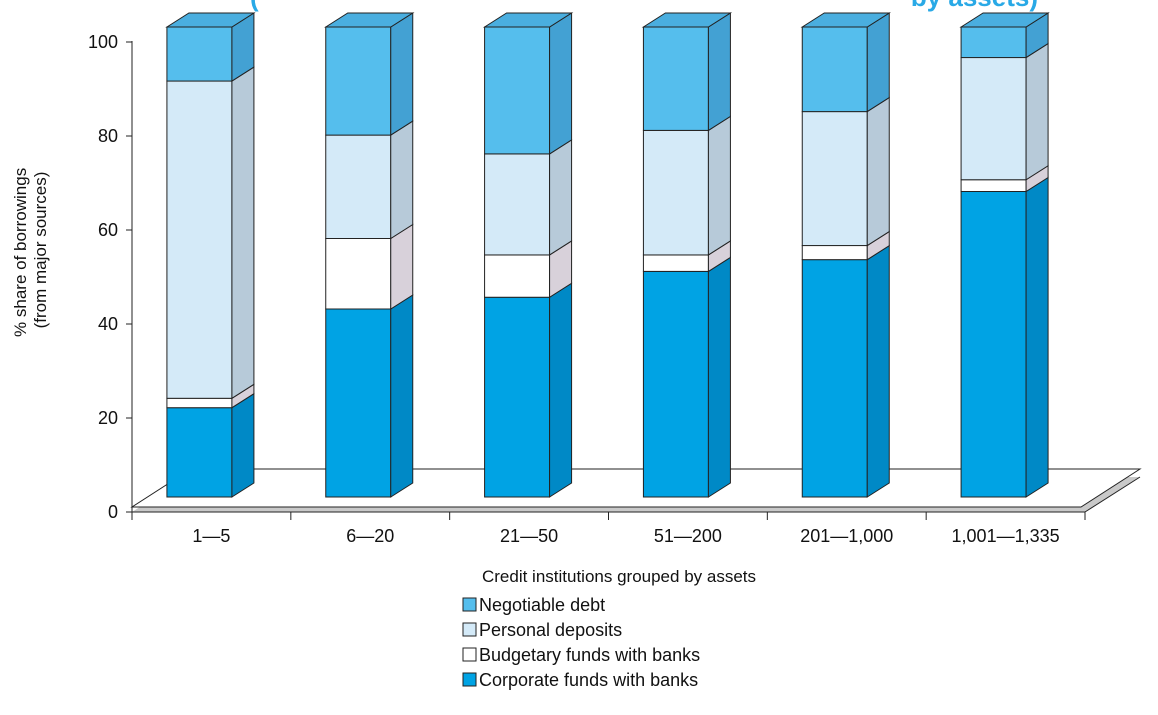 Image resolution: width=1158 pixels, height=715 pixels. I want to click on y-axis-title-line2: (from major sources), so click(40, 250).